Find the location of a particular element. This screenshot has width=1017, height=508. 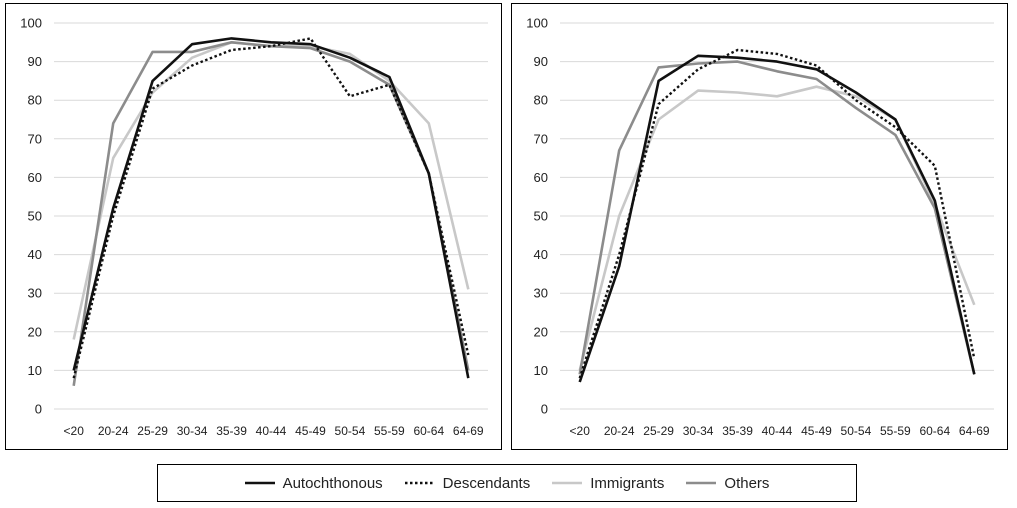

legend-label-autochthonous: Autochthonous is located at coordinates (332, 483).